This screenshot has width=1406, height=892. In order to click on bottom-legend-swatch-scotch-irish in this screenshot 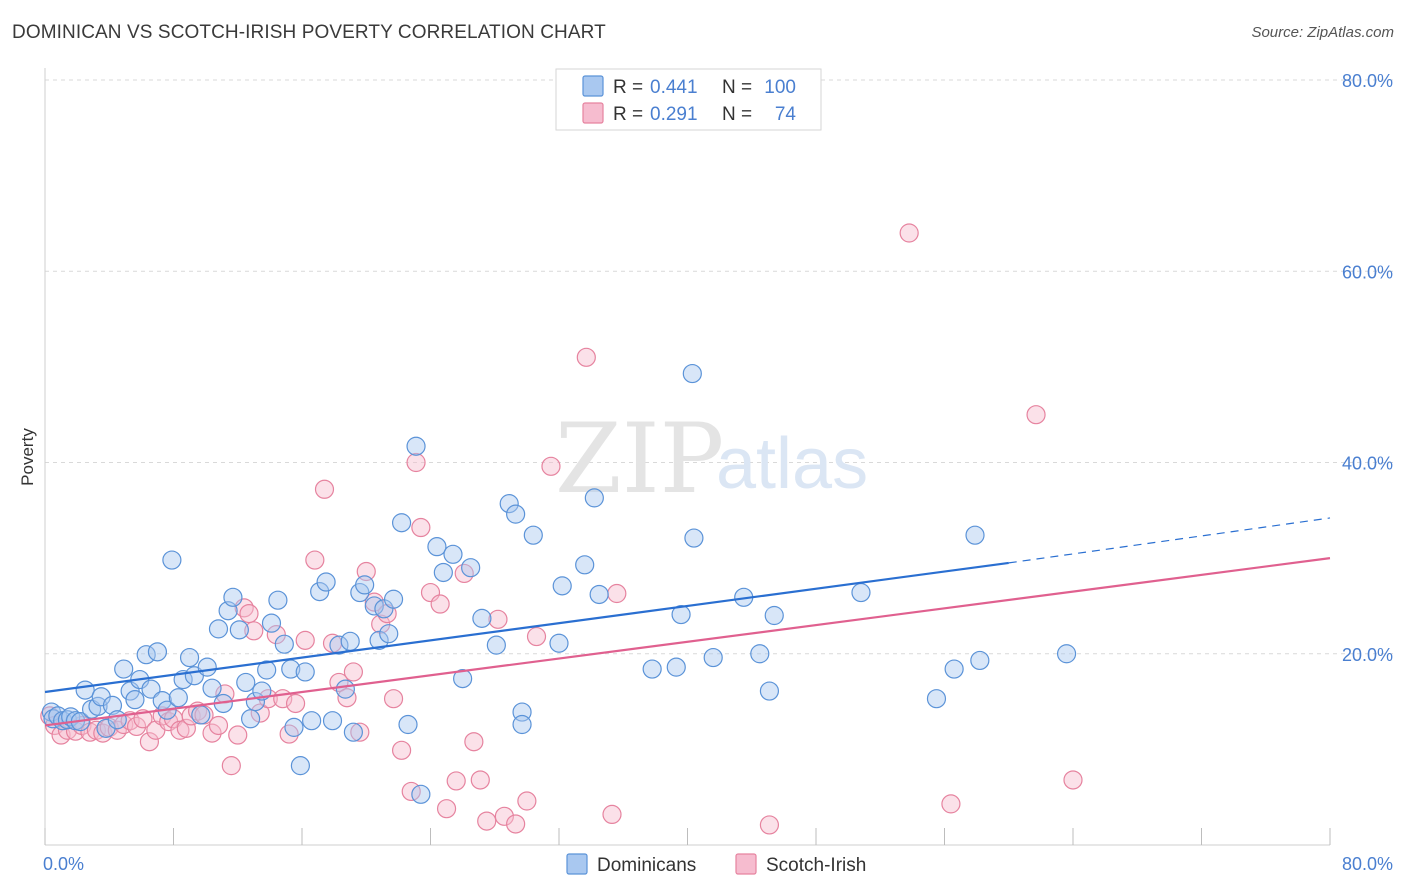, I will do `click(746, 864)`.